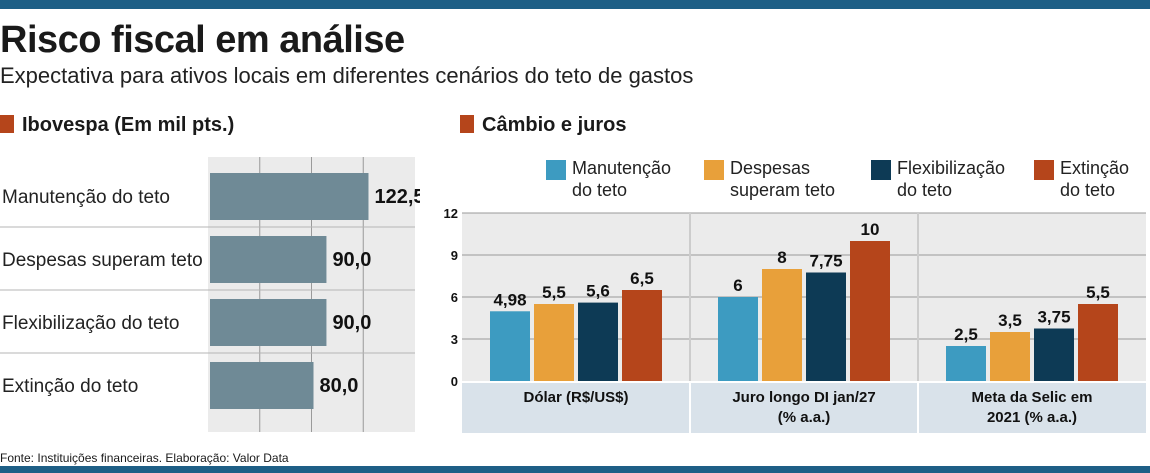 The height and width of the screenshot is (473, 1150). Describe the element at coordinates (1094, 168) in the screenshot. I see `legend-label: Extinção` at that location.